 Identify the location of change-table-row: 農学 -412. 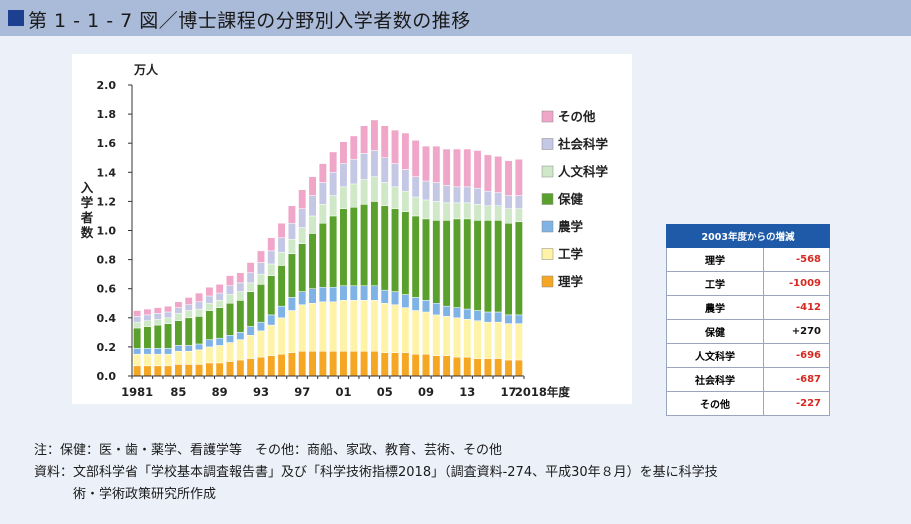
(748, 307).